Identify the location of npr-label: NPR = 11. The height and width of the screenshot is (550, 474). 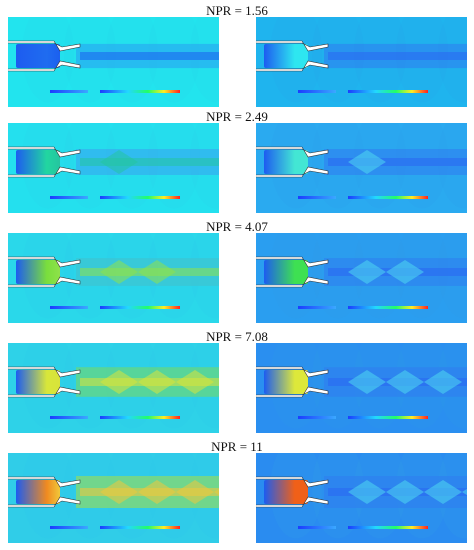
(237, 446).